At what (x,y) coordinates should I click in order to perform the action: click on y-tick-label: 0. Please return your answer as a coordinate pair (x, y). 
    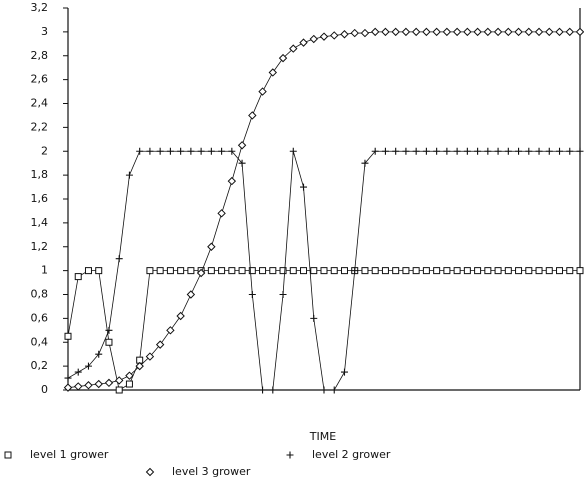
    Looking at the image, I should click on (44, 389).